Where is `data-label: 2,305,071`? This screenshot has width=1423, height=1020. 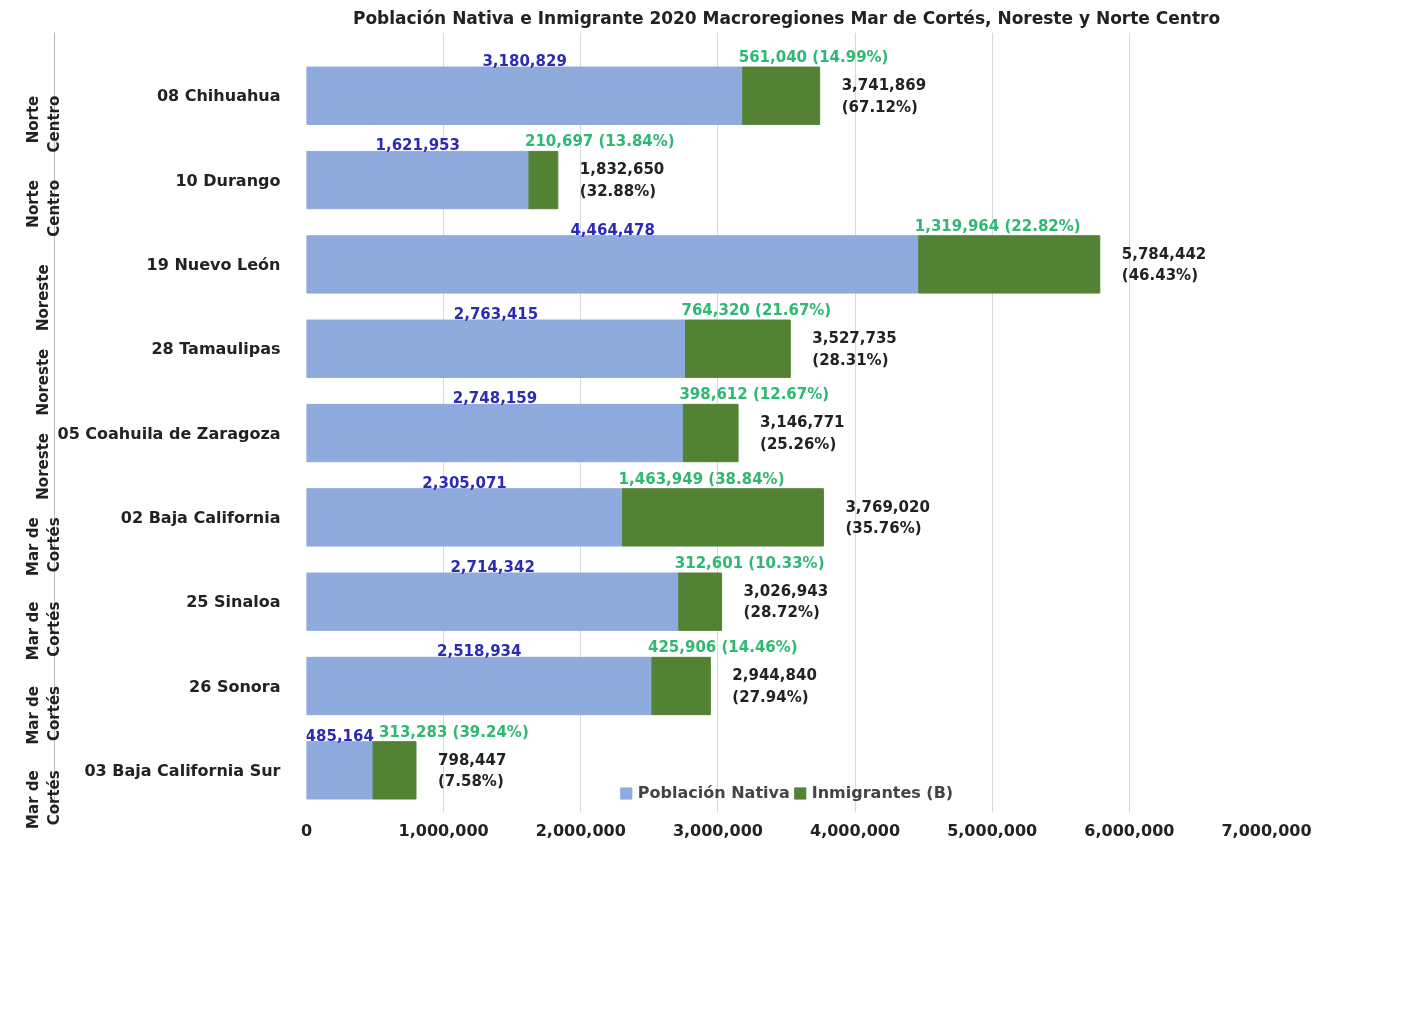
data-label: 2,305,071 is located at coordinates (464, 482).